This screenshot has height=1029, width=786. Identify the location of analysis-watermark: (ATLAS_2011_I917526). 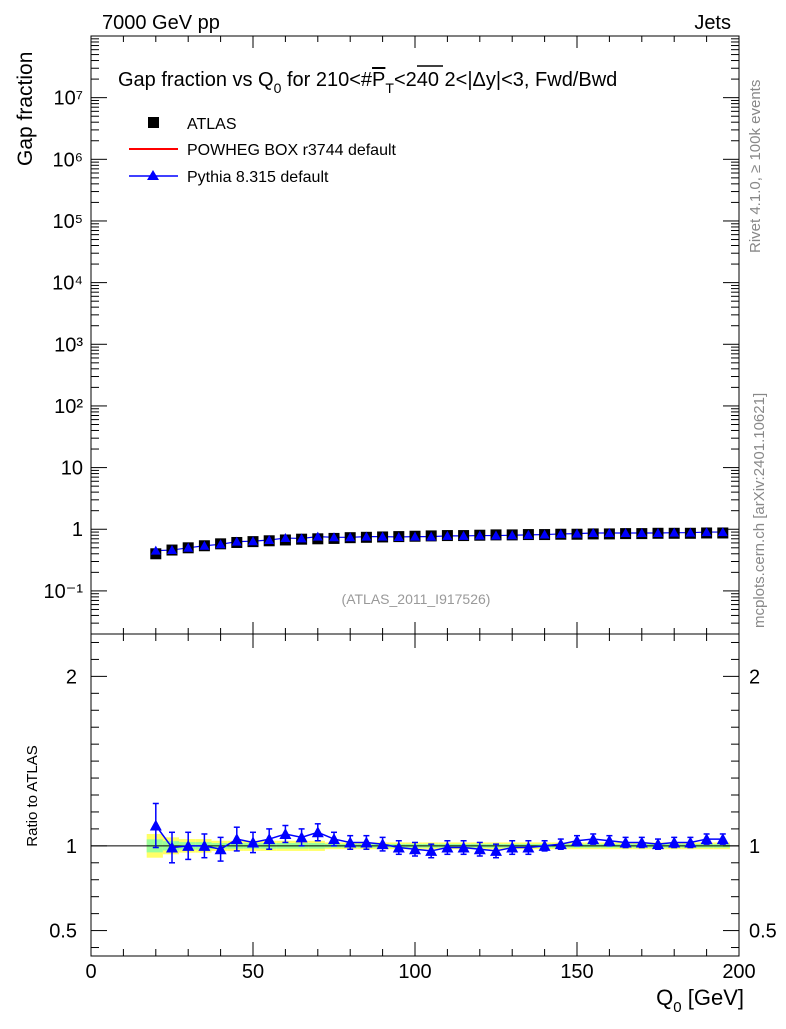
(416, 599).